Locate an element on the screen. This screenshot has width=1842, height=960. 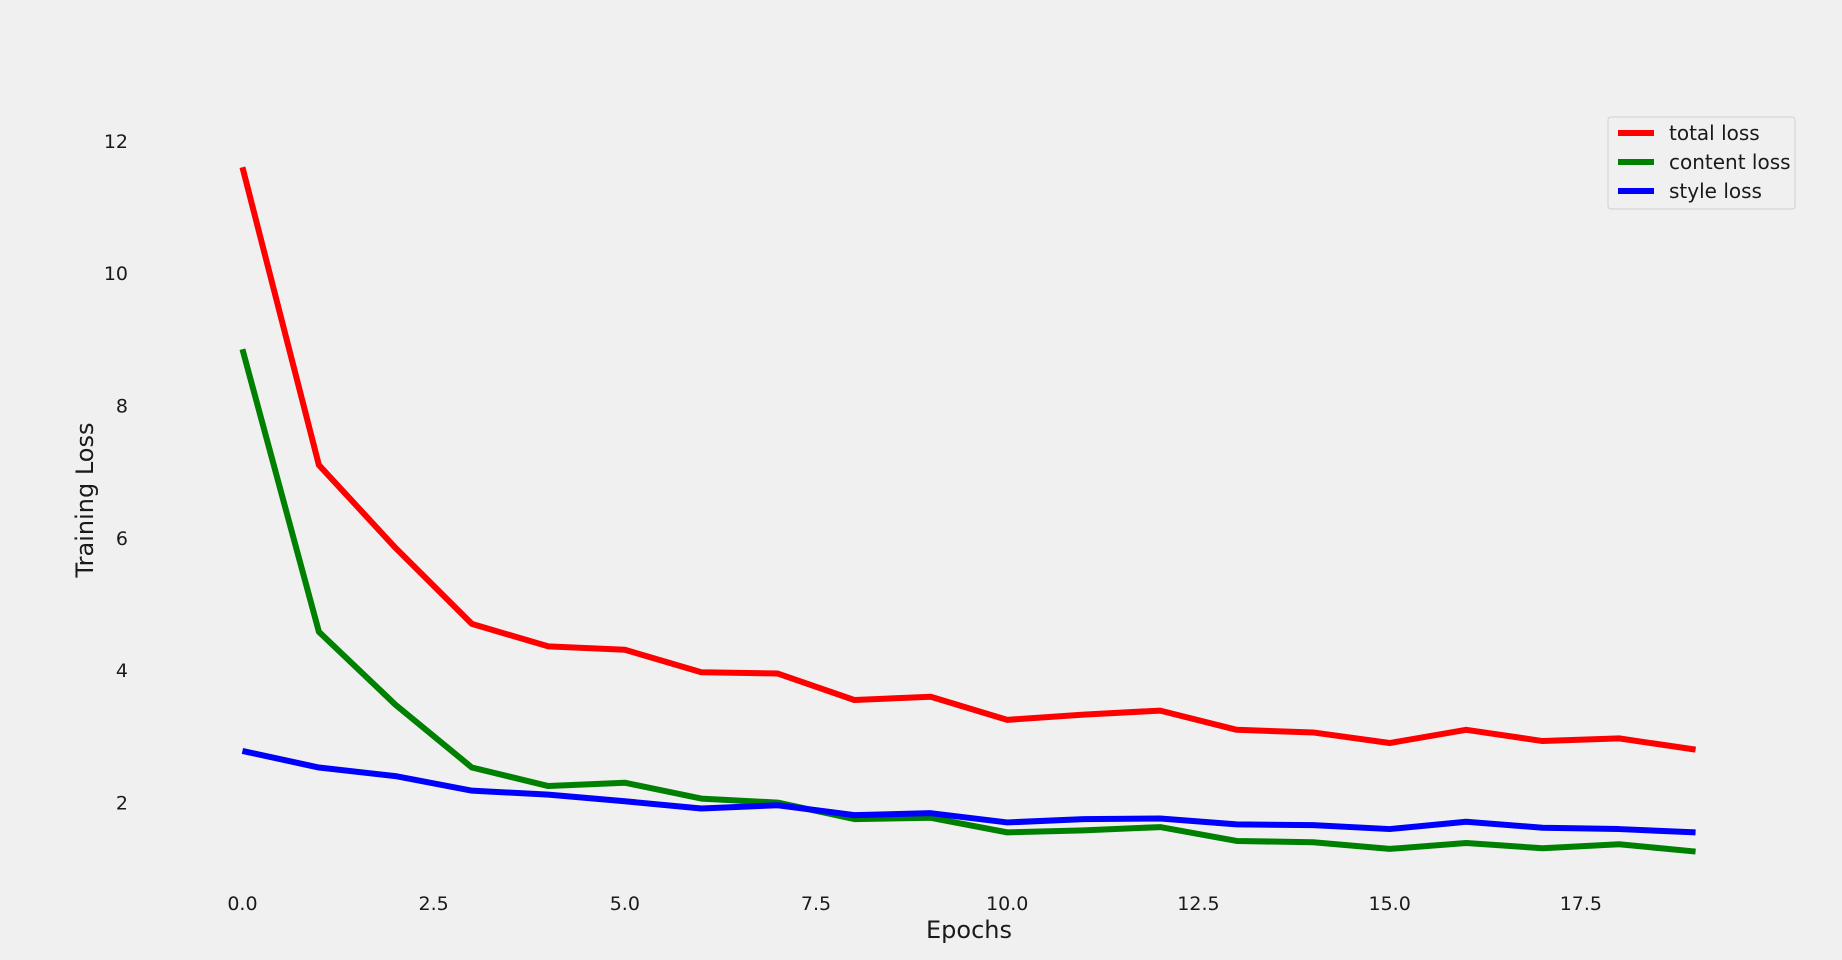
x-tick-label: 5.0 is located at coordinates (625, 904).